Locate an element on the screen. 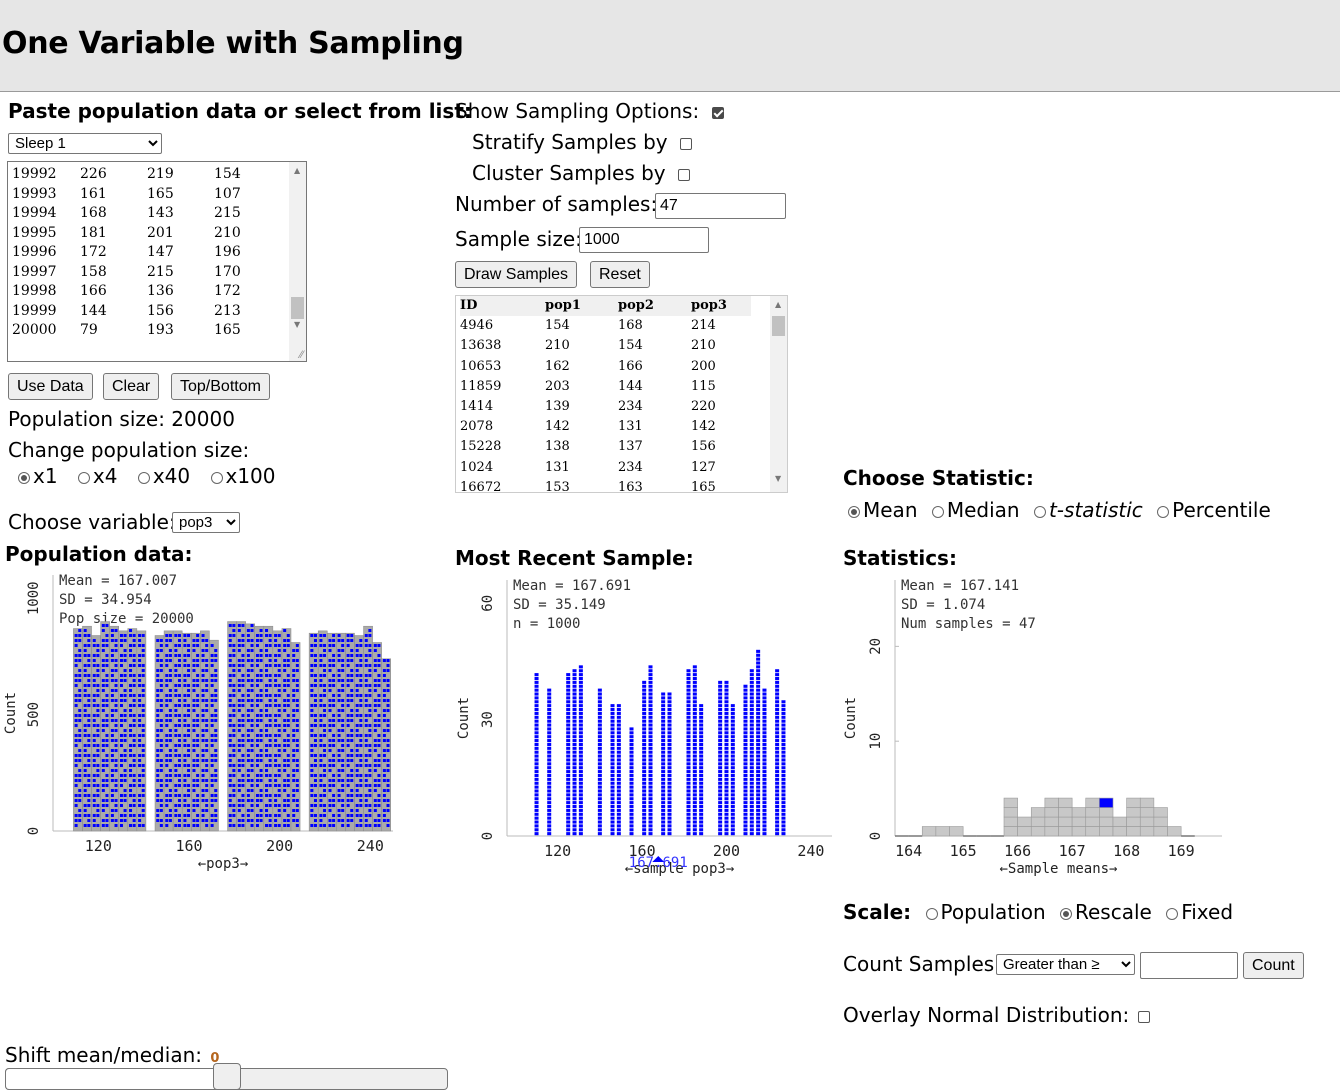 This screenshot has height=1090, width=1340. table-scroll-down-icon: ▼ is located at coordinates (778, 478).